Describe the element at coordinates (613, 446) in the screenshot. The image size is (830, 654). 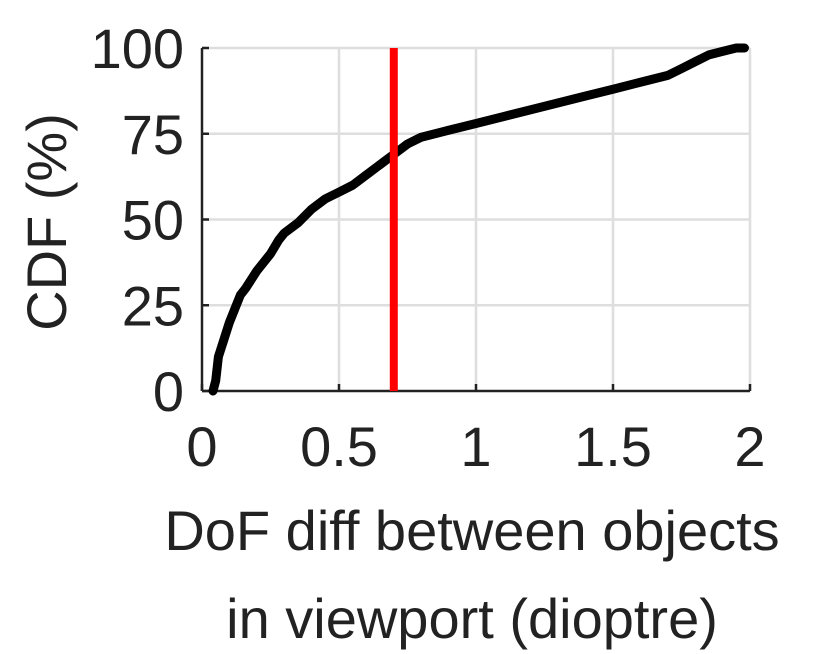
I see `x-tick-label: 1.5` at that location.